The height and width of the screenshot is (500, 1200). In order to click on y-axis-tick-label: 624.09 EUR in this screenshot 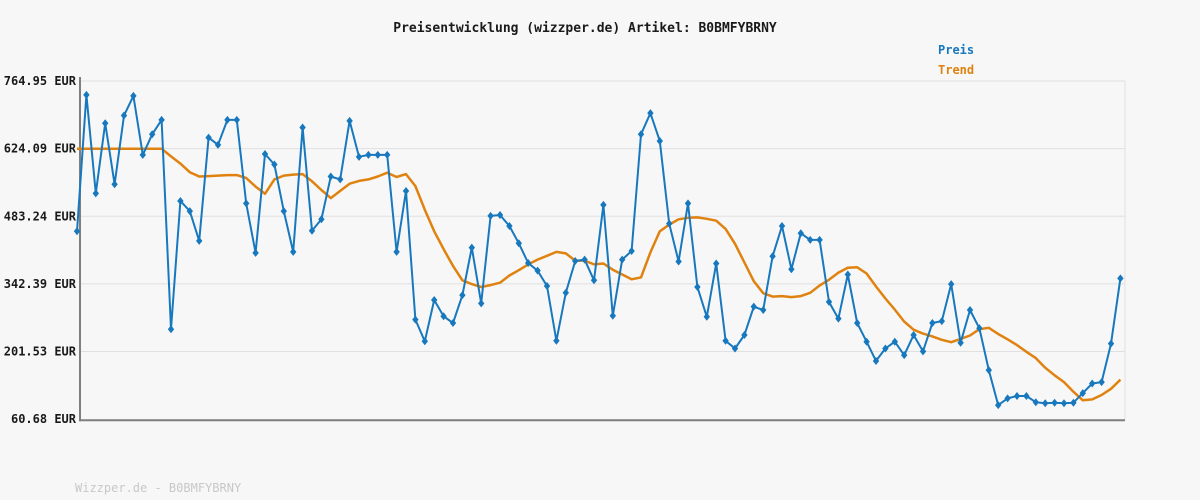, I will do `click(40, 149)`.